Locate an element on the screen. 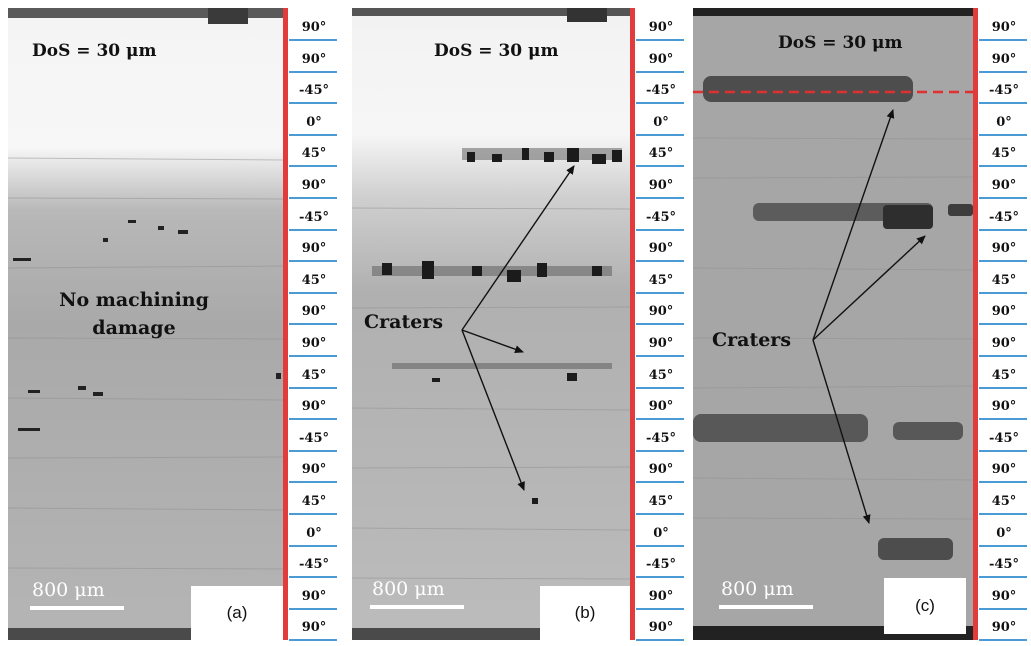  annotation-line-2: damage is located at coordinates (134, 328).